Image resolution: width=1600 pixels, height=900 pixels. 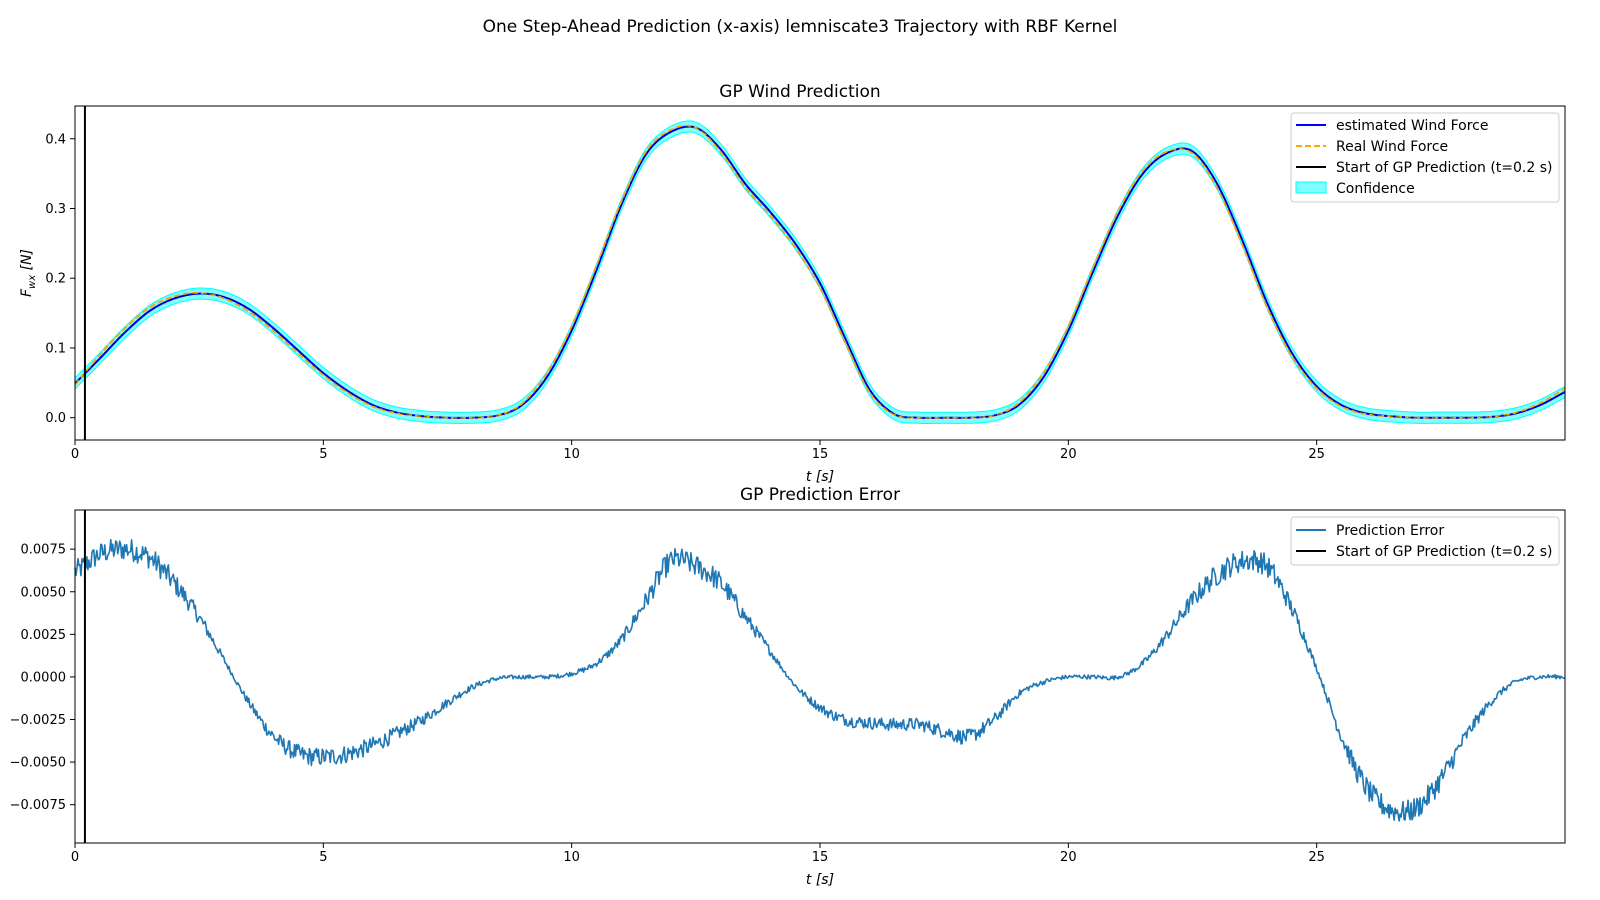 What do you see at coordinates (55, 279) in the screenshot?
I see `wind-y-tick-label: 0.2` at bounding box center [55, 279].